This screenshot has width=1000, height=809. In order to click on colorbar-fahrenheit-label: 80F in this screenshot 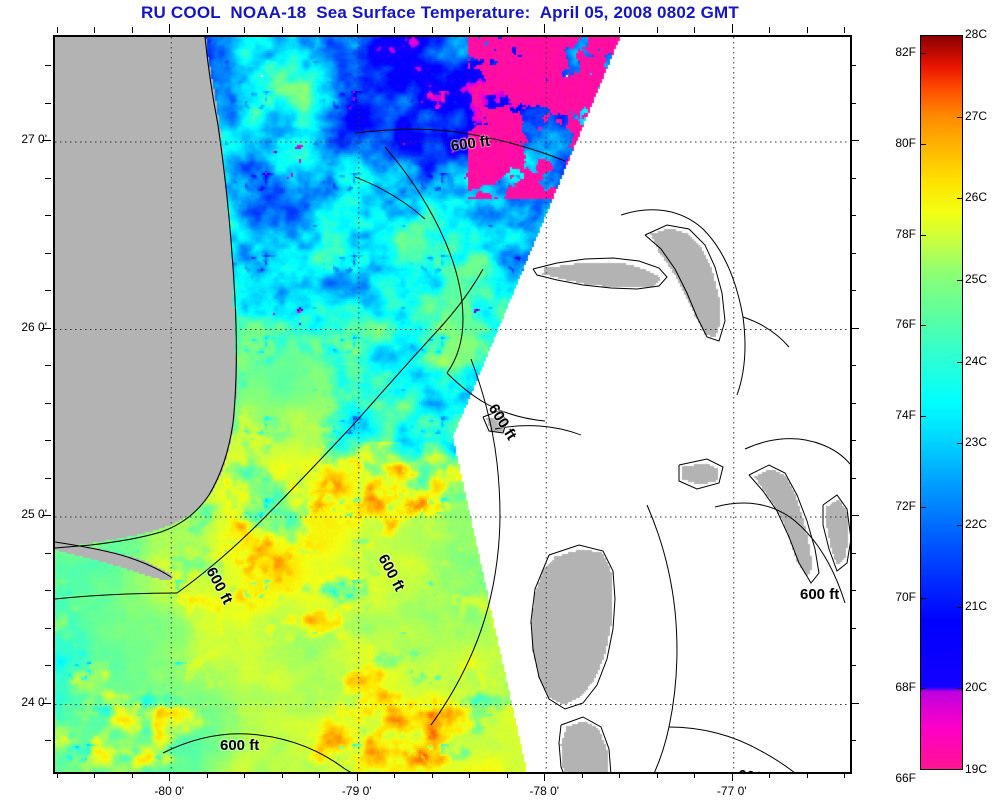, I will do `click(905, 142)`.